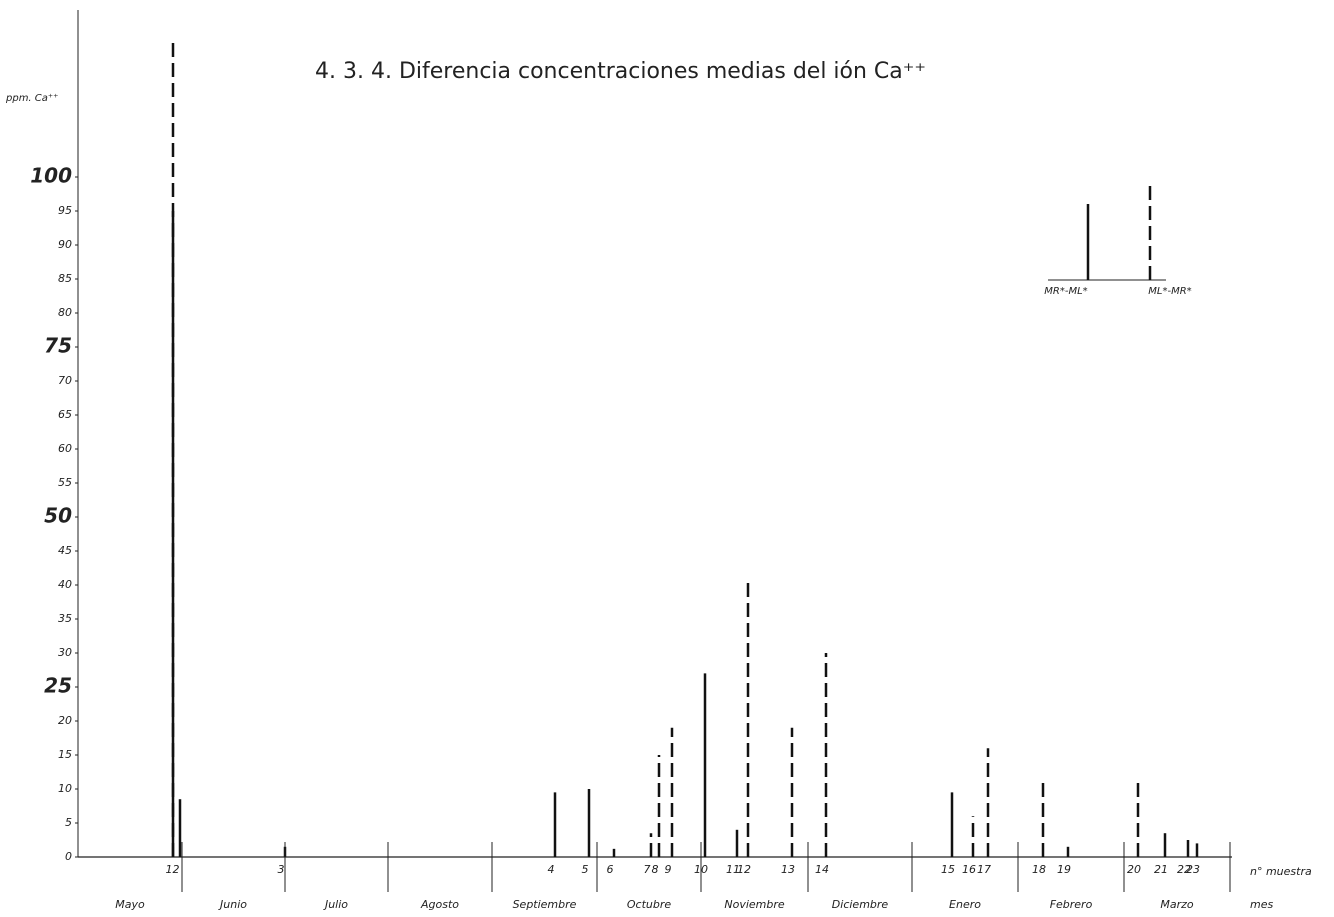 The image size is (1334, 917). Describe the element at coordinates (1161, 869) in the screenshot. I see `x-tick-label: 21` at that location.